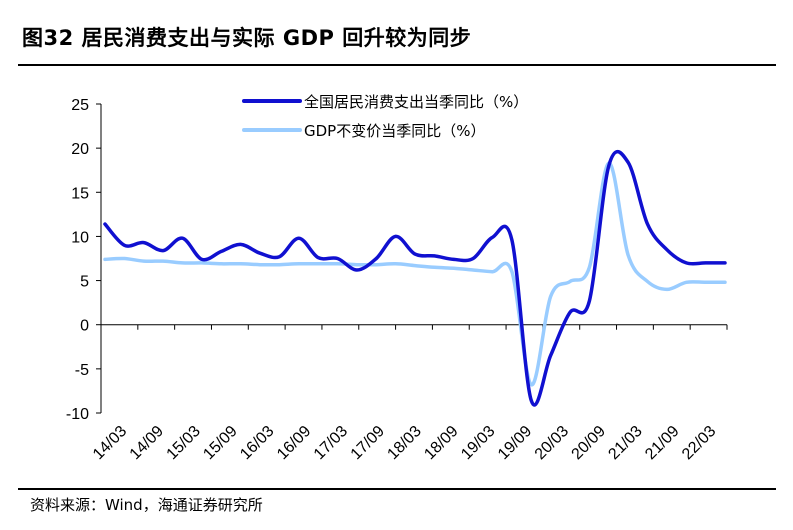  What do you see at coordinates (146, 505) in the screenshot?
I see `source-note: 资料来源：Wind，海通证券研究所` at bounding box center [146, 505].